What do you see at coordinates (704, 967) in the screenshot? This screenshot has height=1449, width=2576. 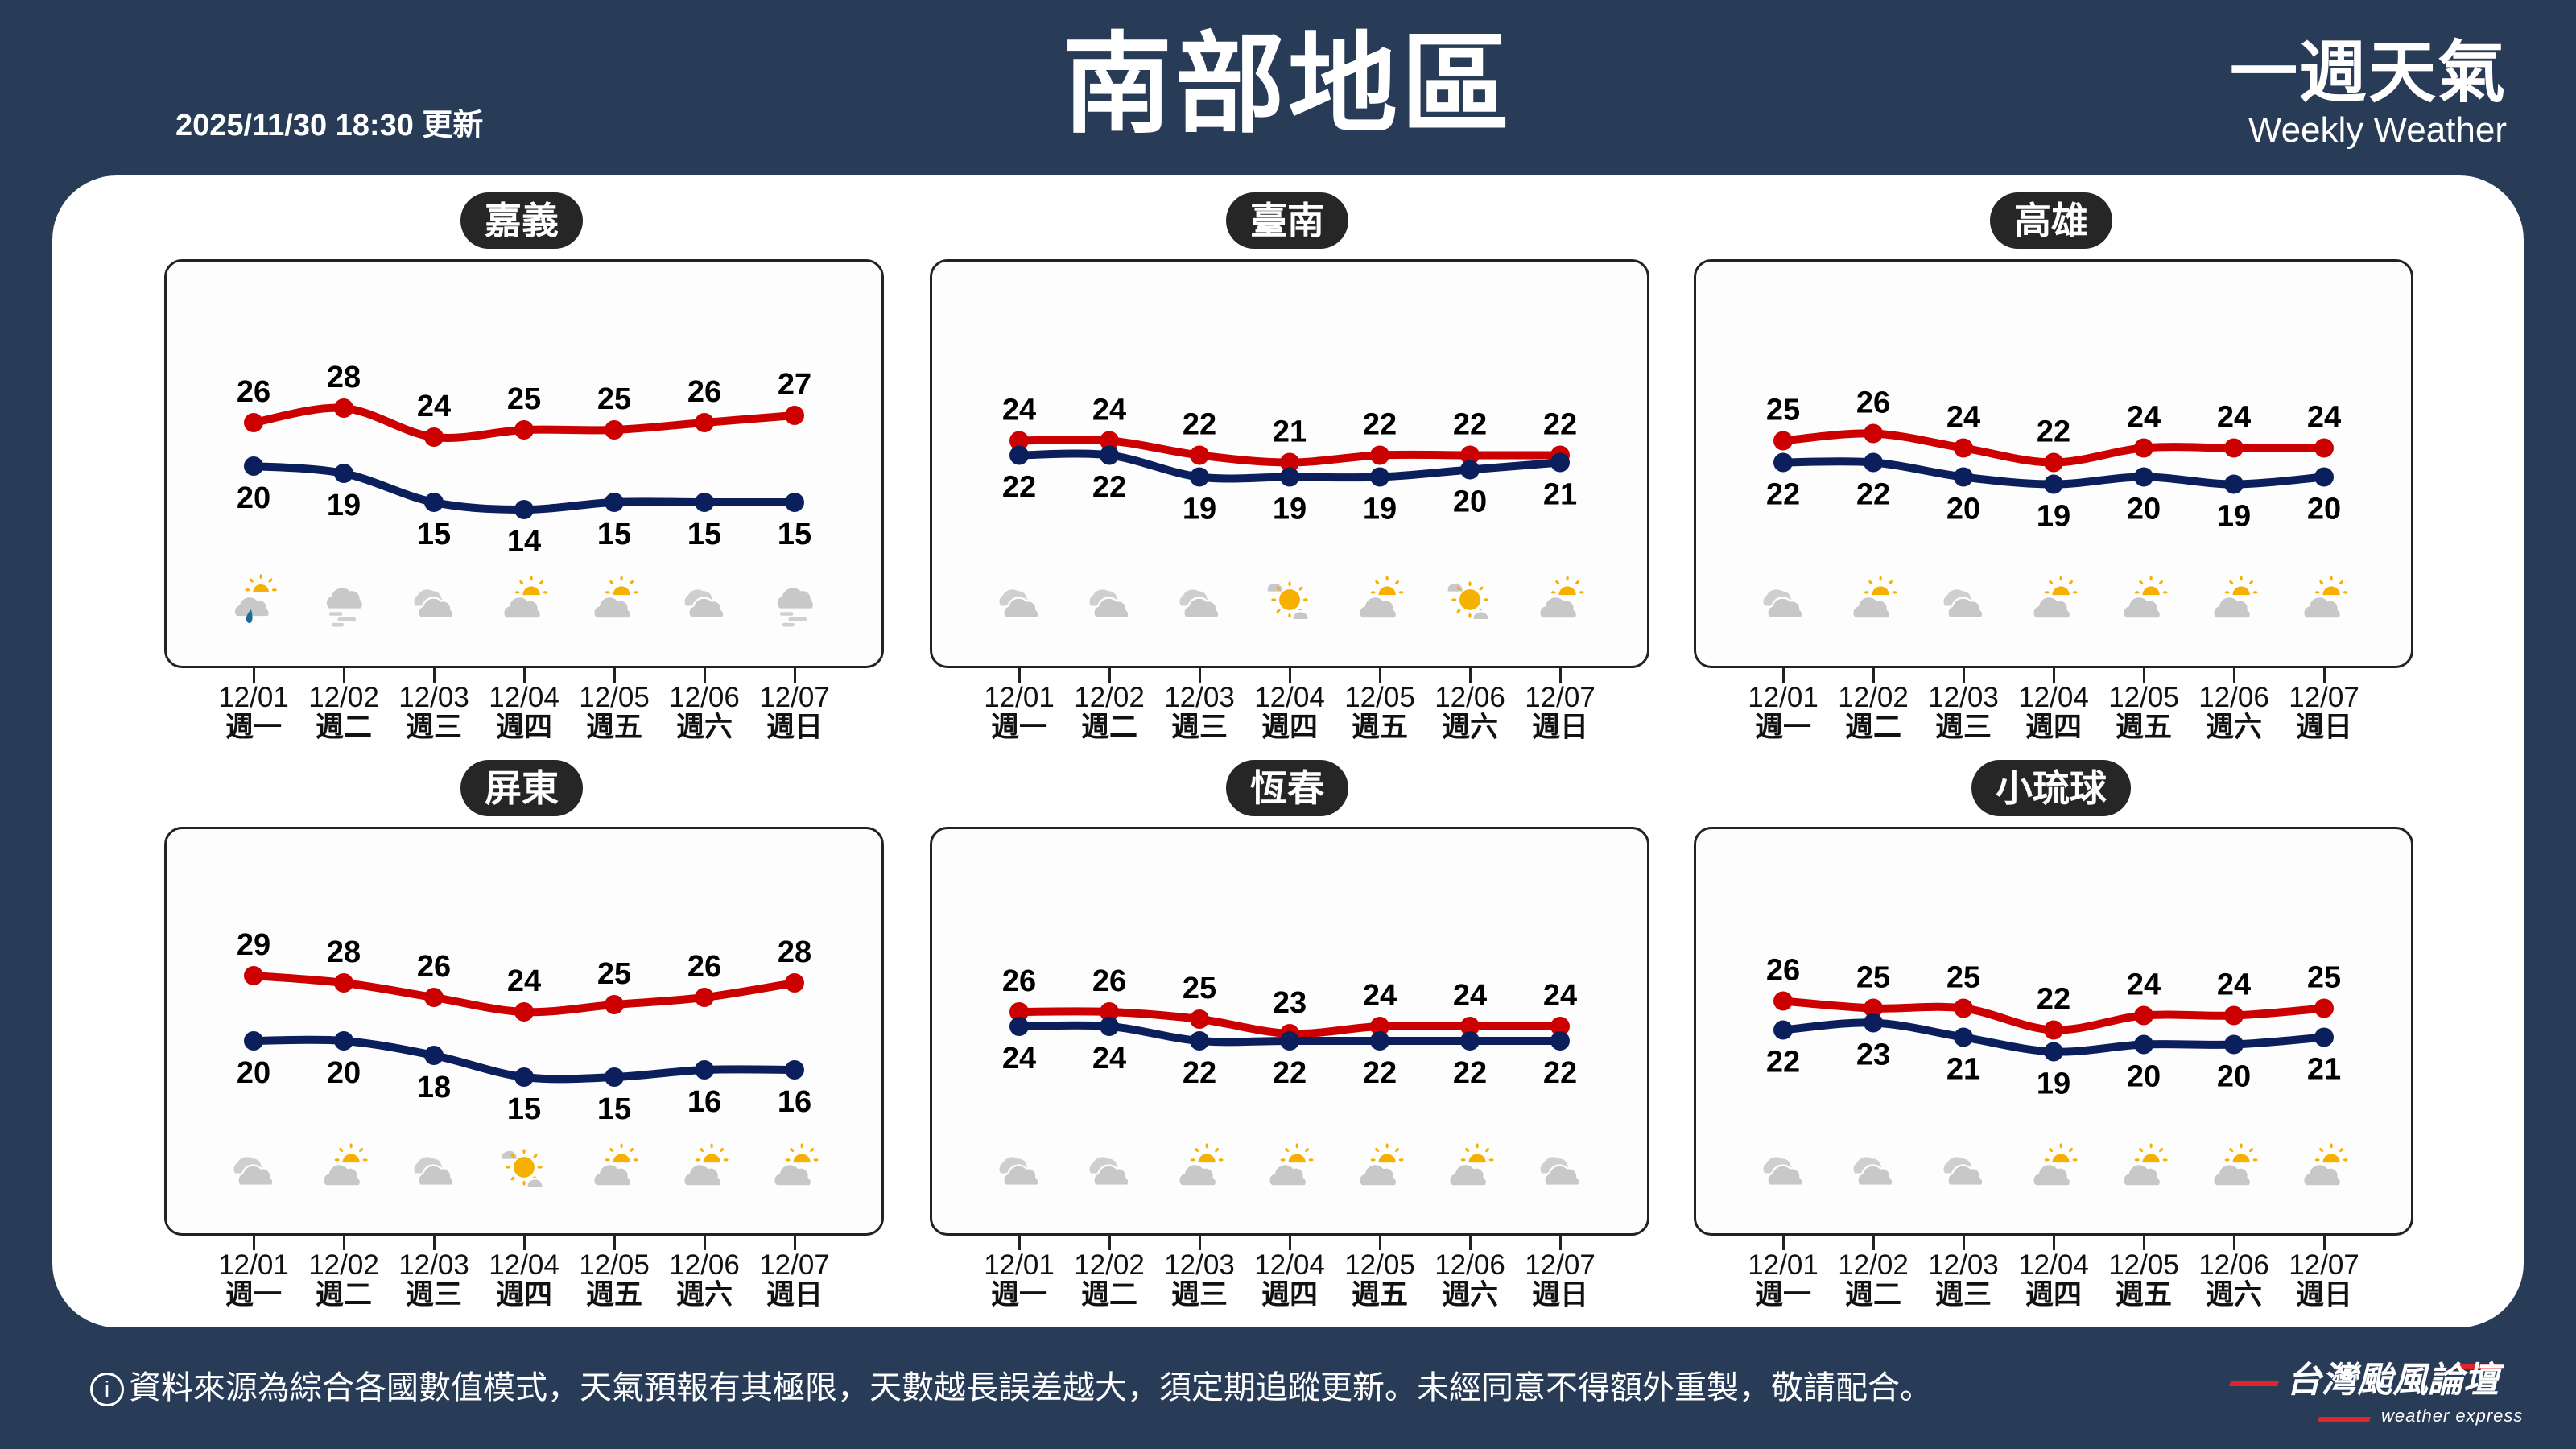 I see `high-temp-label: 26` at bounding box center [704, 967].